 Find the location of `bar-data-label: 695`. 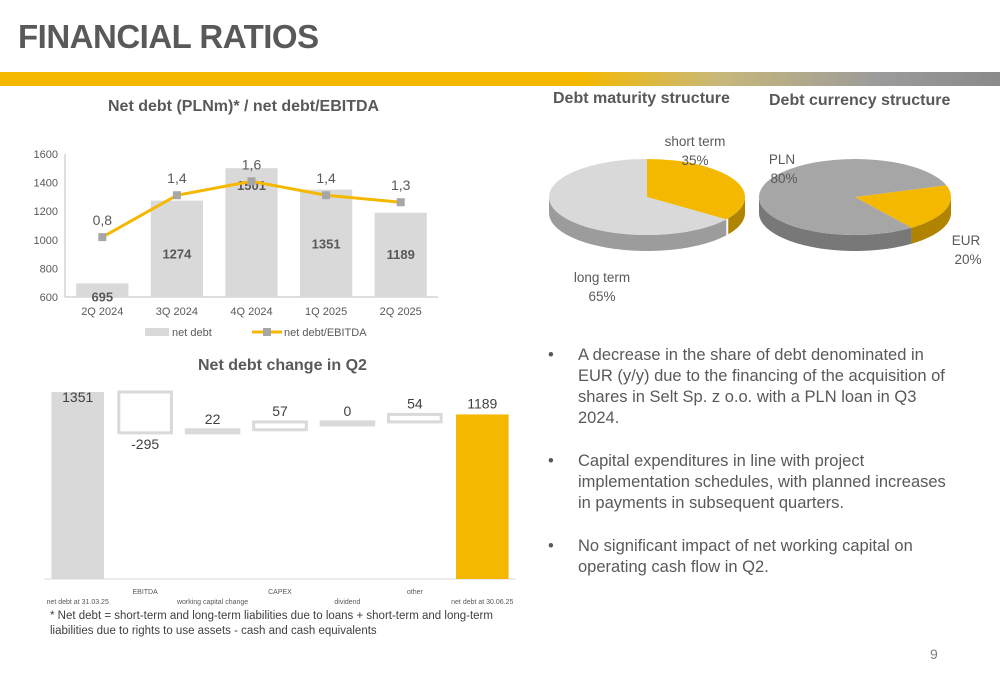

bar-data-label: 695 is located at coordinates (102, 296).